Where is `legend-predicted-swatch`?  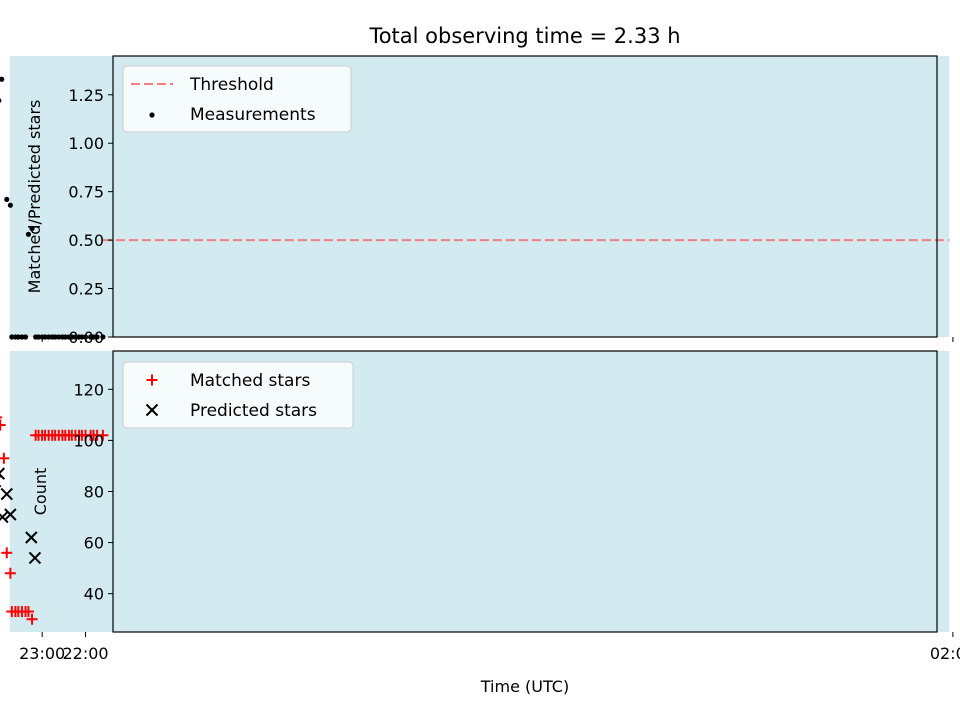 legend-predicted-swatch is located at coordinates (152, 410).